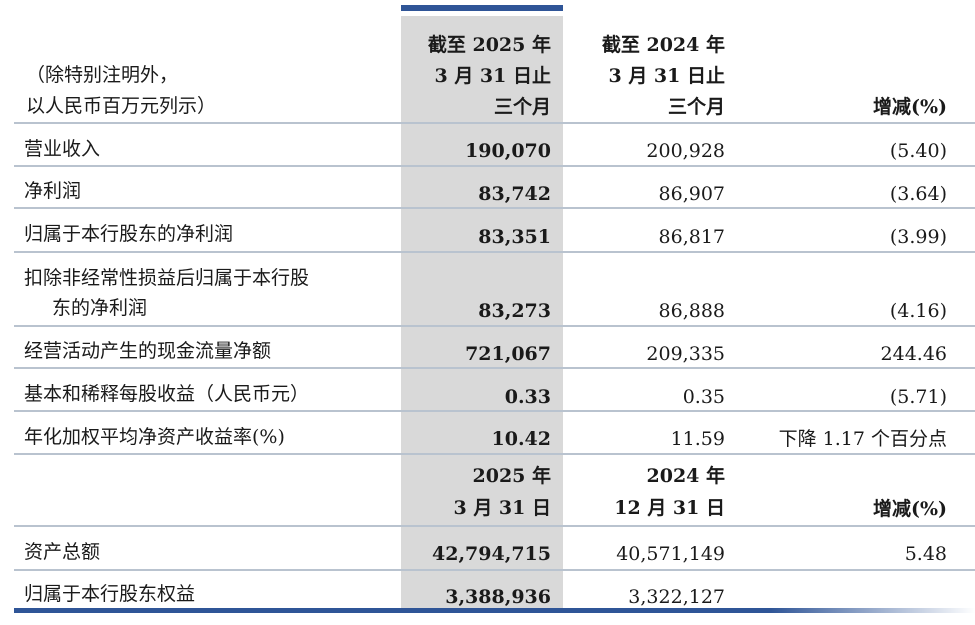 The image size is (975, 625). What do you see at coordinates (489, 45) in the screenshot?
I see `col1-header-line-1: 截至 2025 年` at bounding box center [489, 45].